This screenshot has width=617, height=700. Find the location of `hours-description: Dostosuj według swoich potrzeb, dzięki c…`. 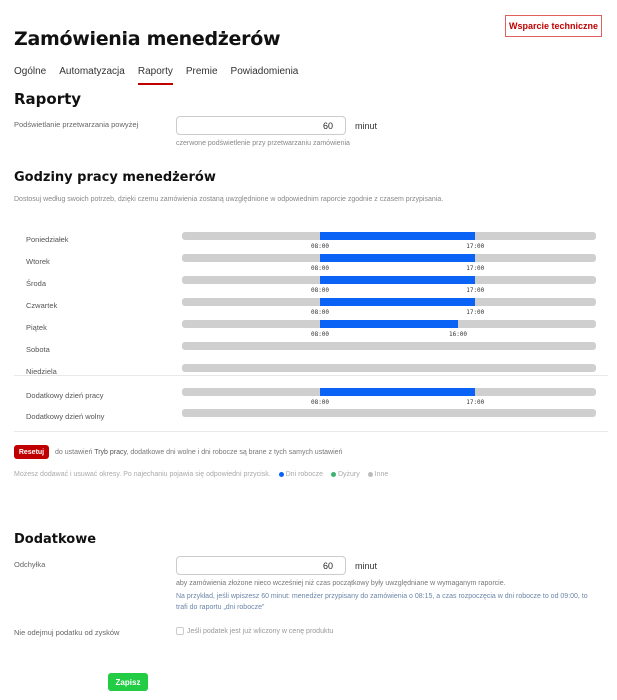

hours-description: Dostosuj według swoich potrzeb, dzięki c… is located at coordinates (229, 199).